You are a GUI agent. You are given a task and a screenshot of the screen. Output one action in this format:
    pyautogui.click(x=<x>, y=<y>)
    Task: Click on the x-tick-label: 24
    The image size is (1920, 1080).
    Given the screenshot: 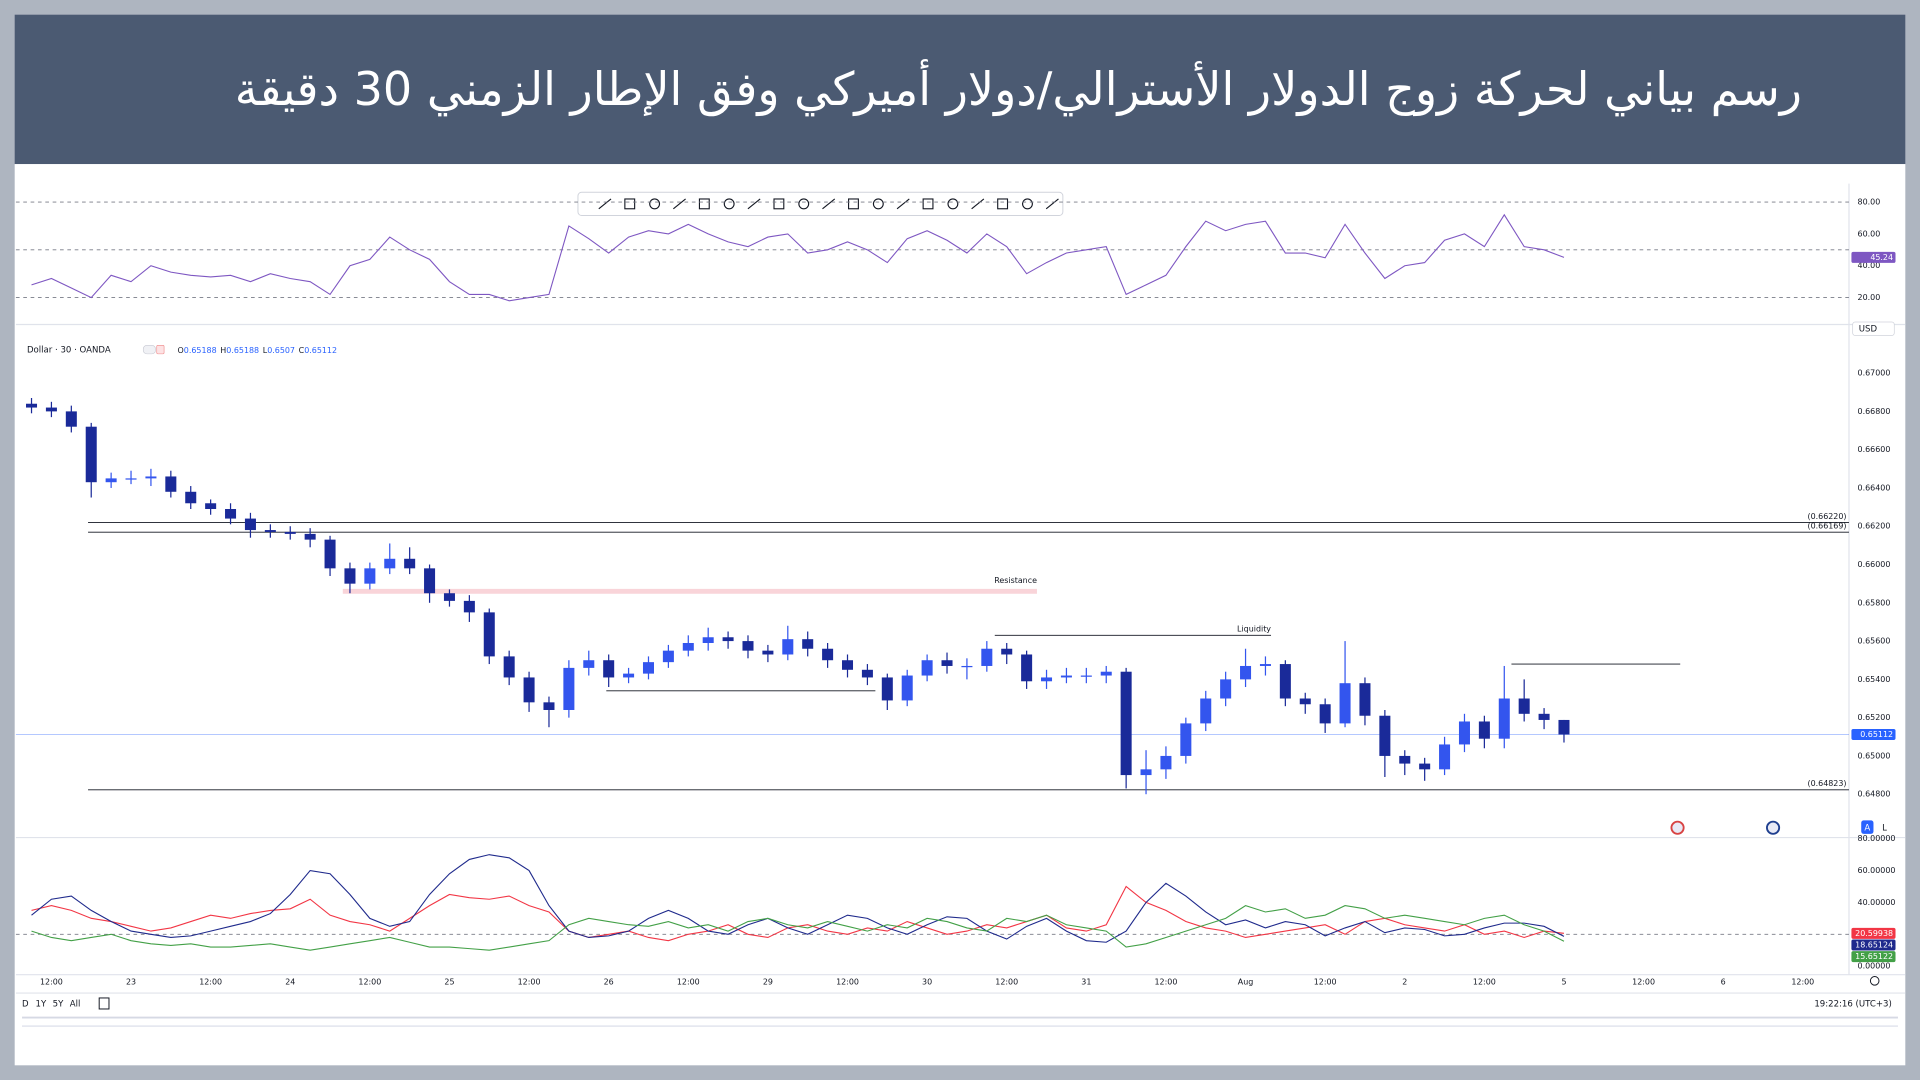 What is the action you would take?
    pyautogui.click(x=290, y=982)
    